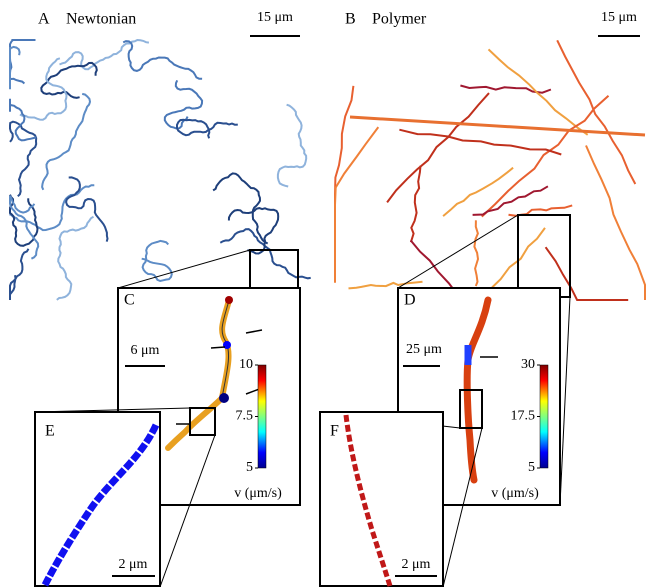  What do you see at coordinates (245, 416) in the screenshot?
I see `colorbar-tick-label: 7.5` at bounding box center [245, 416].